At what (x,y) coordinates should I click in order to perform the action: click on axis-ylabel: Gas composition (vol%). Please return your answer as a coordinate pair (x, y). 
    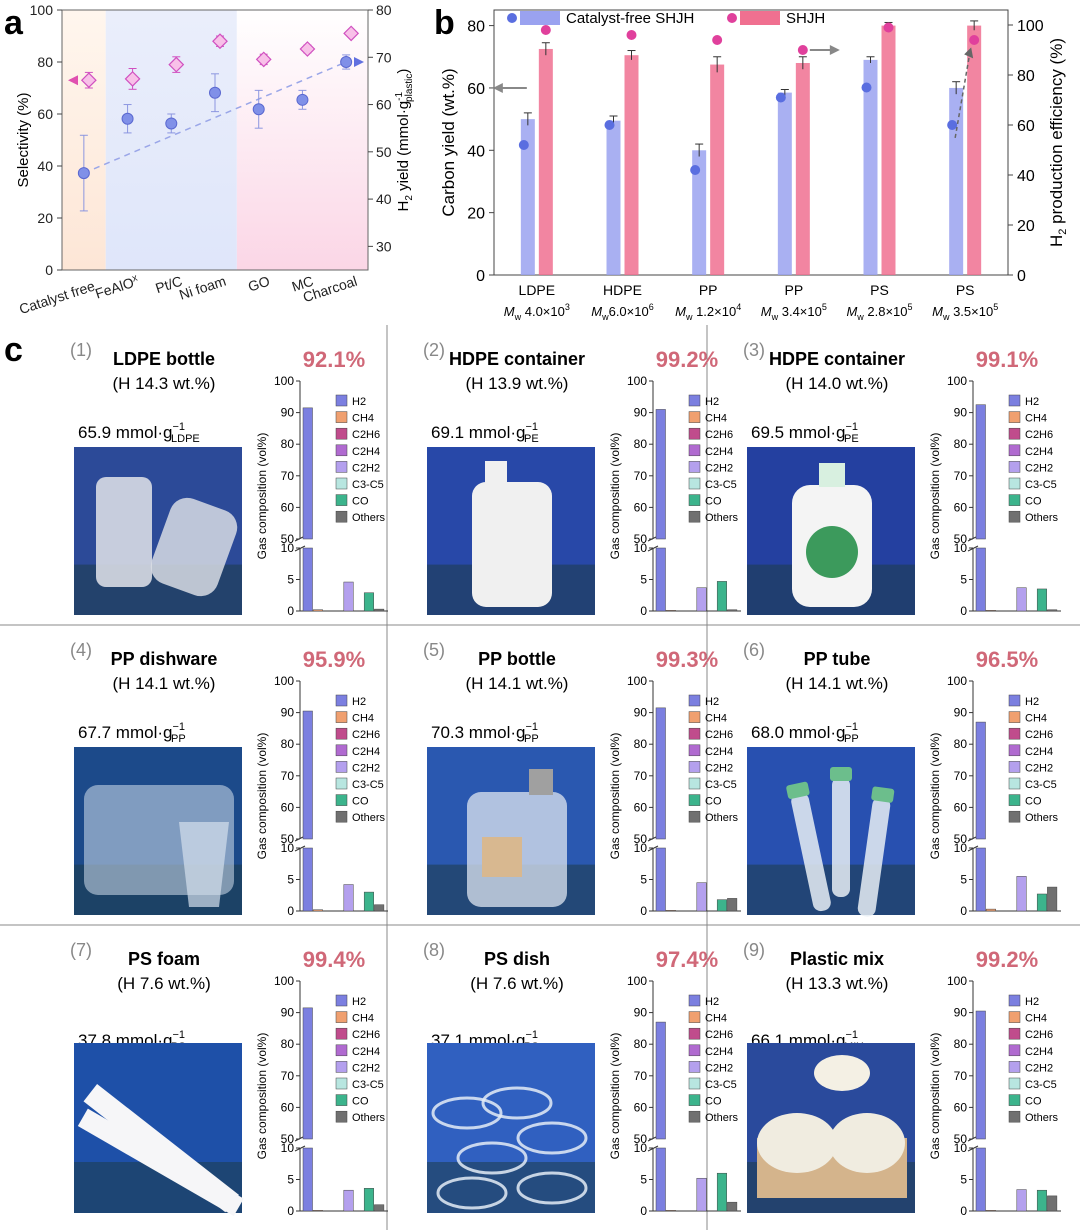
    Looking at the image, I should click on (262, 796).